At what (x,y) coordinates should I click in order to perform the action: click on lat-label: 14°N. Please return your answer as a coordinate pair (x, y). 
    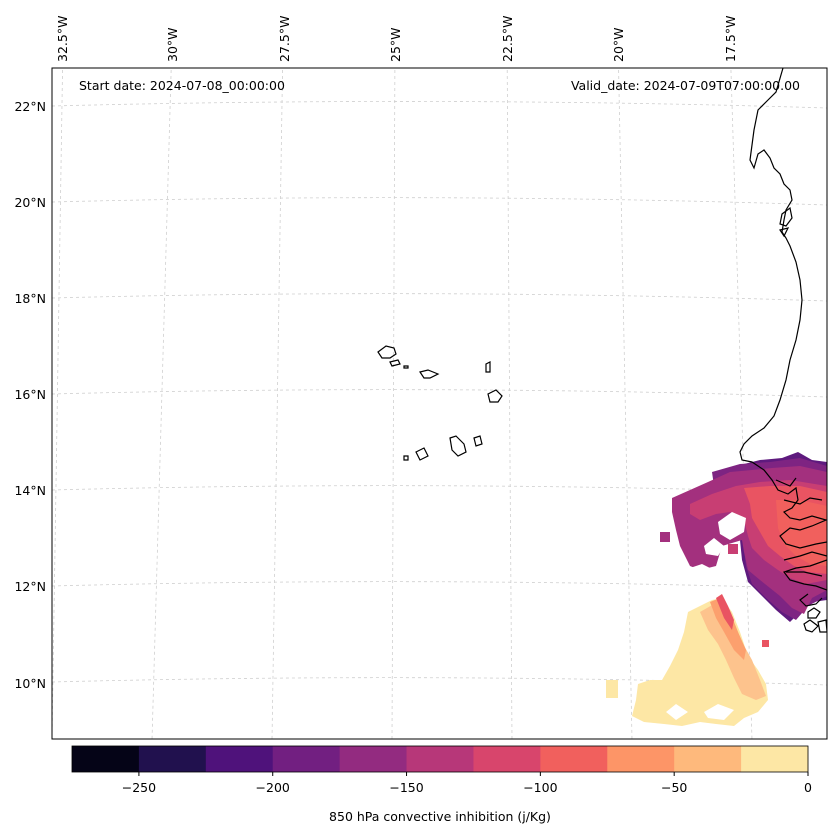
    Looking at the image, I should click on (30, 490).